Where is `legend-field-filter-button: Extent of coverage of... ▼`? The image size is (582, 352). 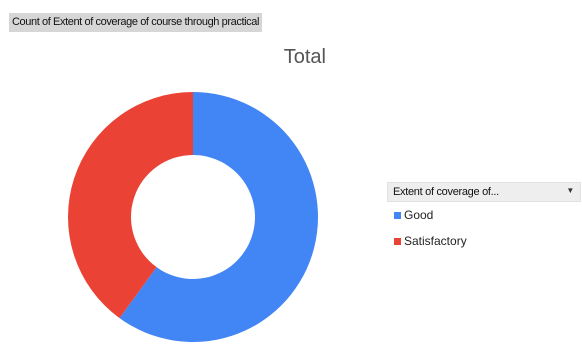
legend-field-filter-button: Extent of coverage of... ▼ is located at coordinates (484, 192).